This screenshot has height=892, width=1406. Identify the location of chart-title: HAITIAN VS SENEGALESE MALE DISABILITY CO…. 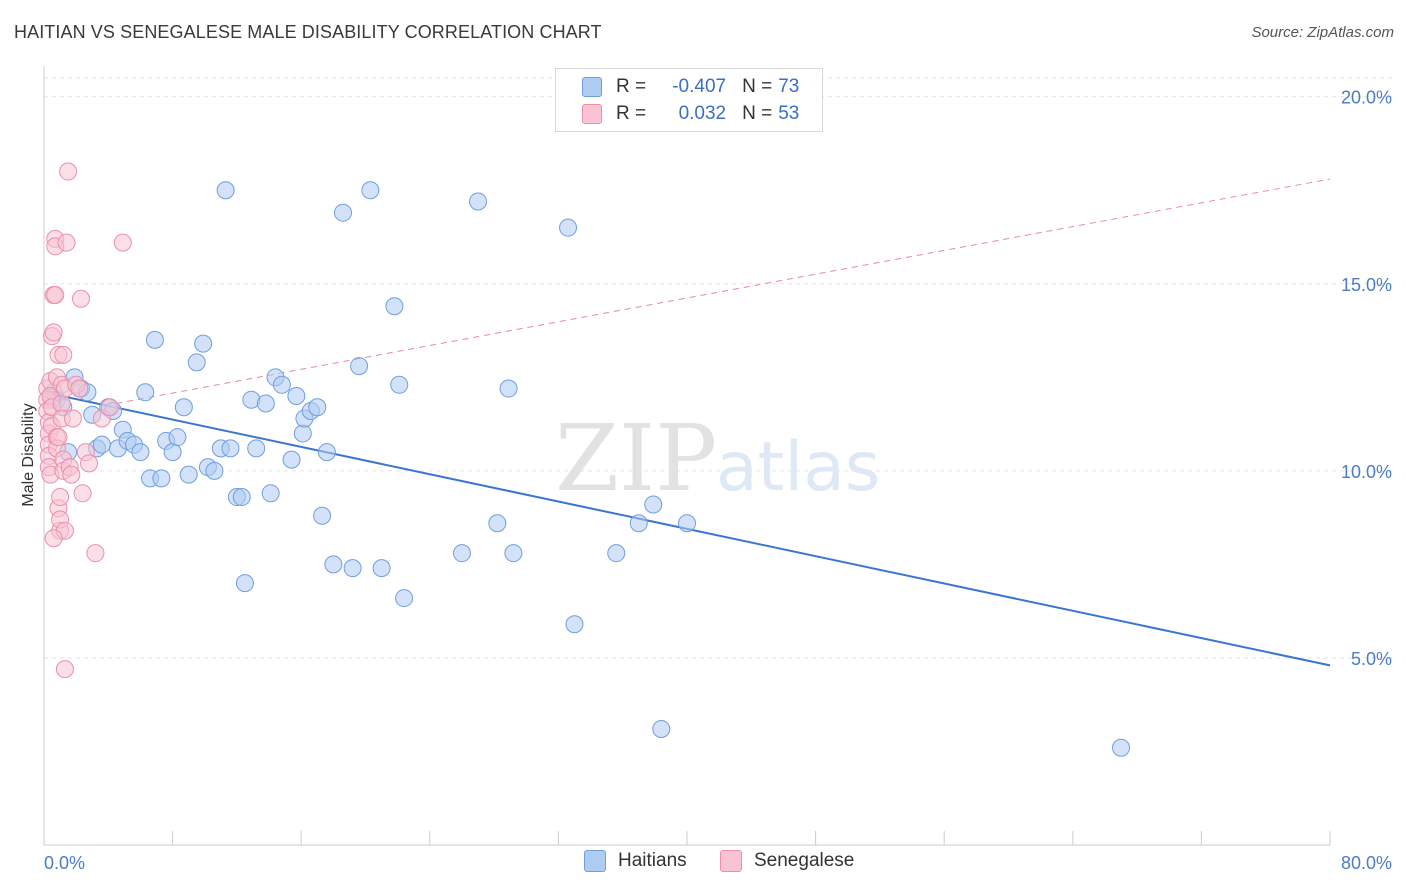
(308, 32).